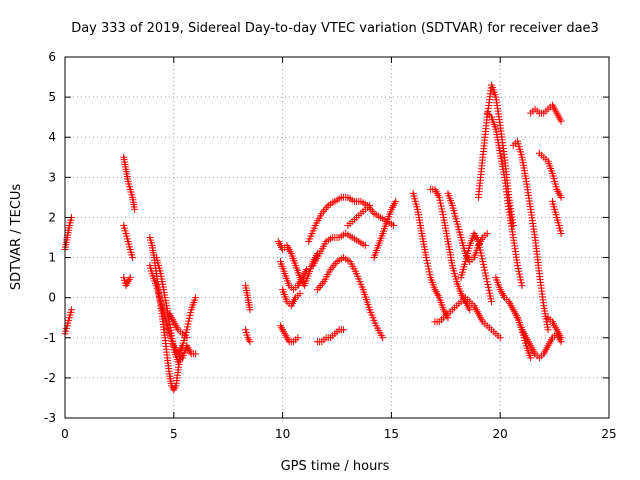  I want to click on y-tick-label: 6, so click(52, 57).